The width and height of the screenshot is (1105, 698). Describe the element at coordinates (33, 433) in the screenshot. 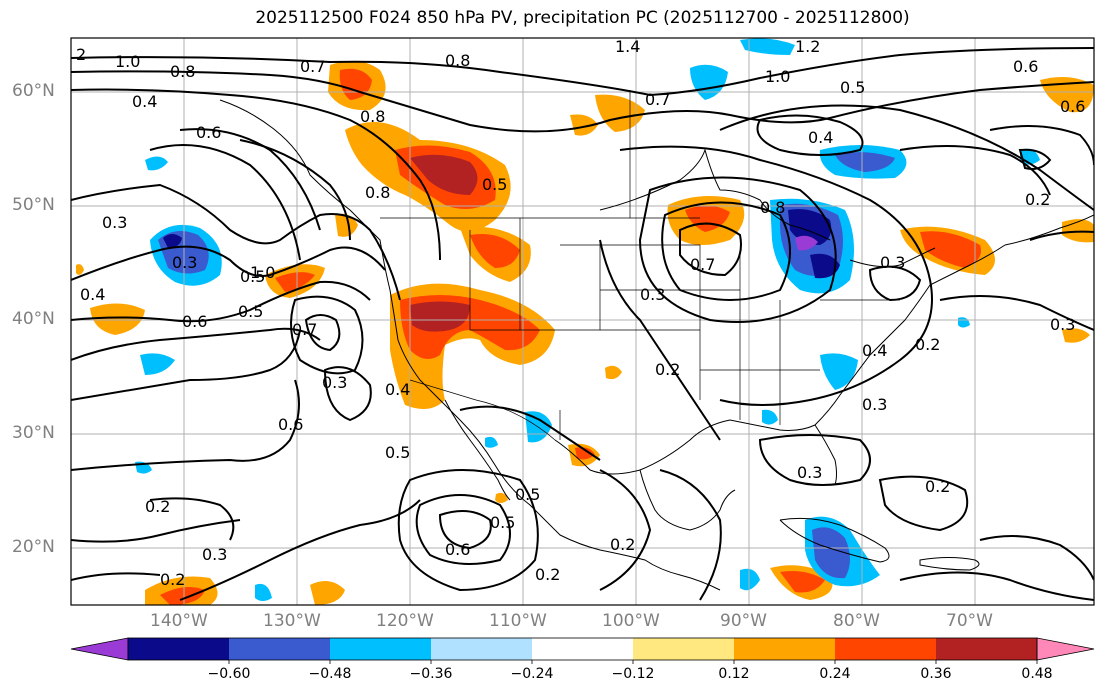

I see `lat-label: 30°N` at that location.